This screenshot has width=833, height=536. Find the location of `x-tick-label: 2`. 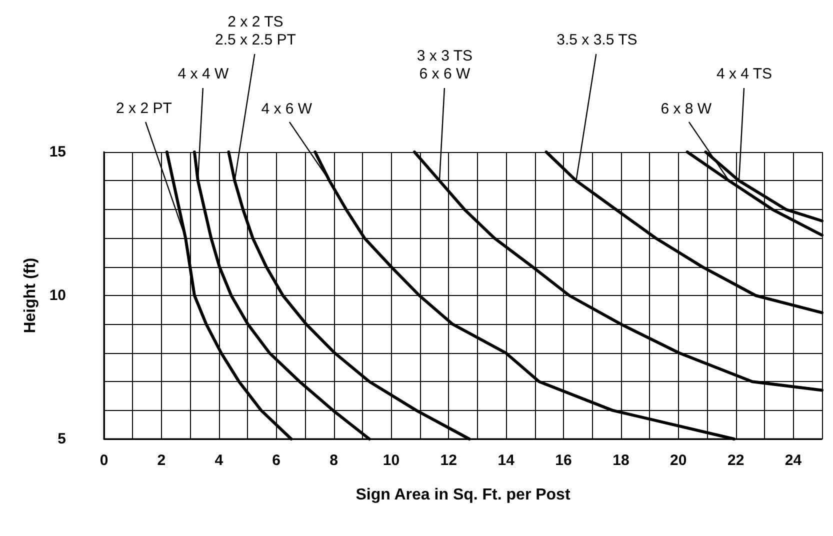

x-tick-label: 2 is located at coordinates (161, 460).